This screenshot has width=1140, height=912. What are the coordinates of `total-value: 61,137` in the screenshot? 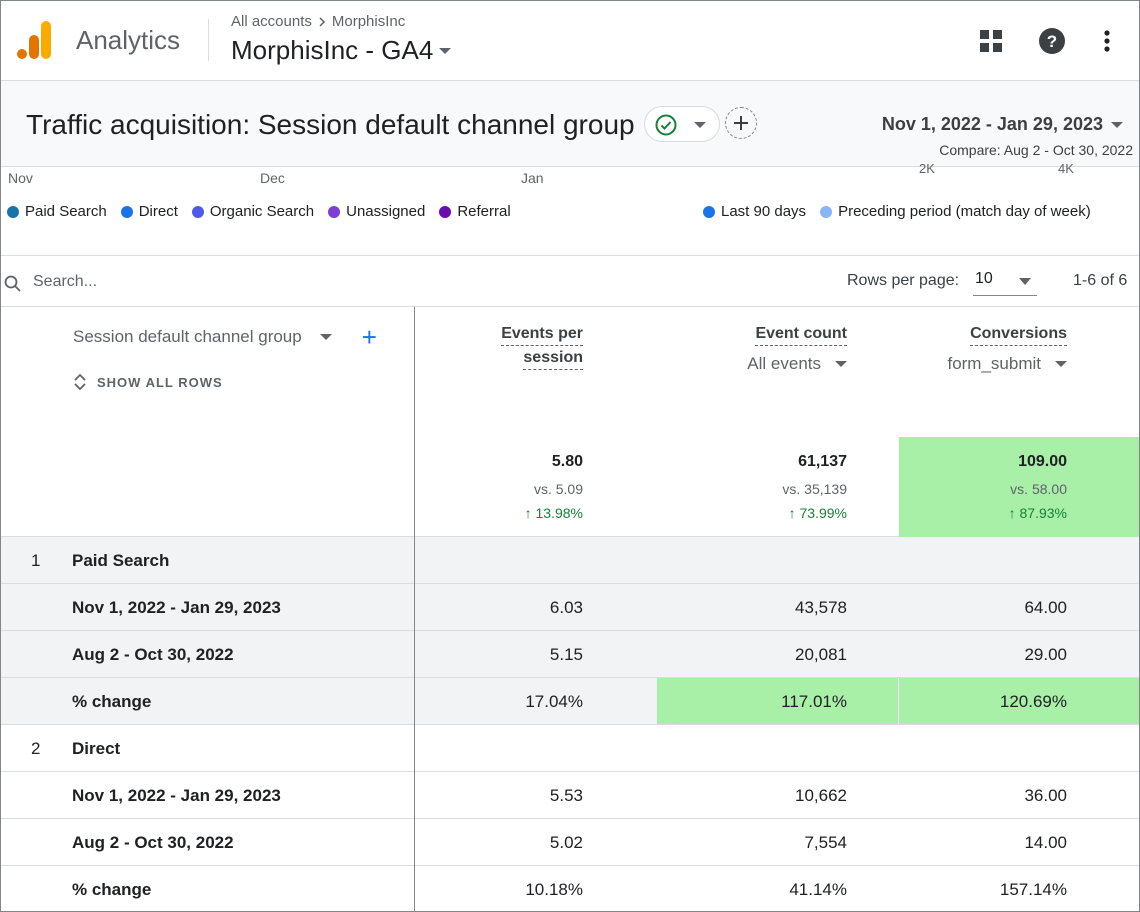 It's located at (822, 461).